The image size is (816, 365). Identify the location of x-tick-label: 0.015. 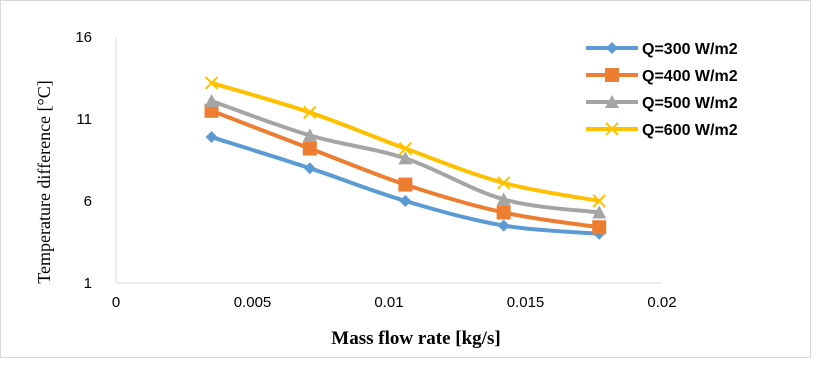
(526, 302).